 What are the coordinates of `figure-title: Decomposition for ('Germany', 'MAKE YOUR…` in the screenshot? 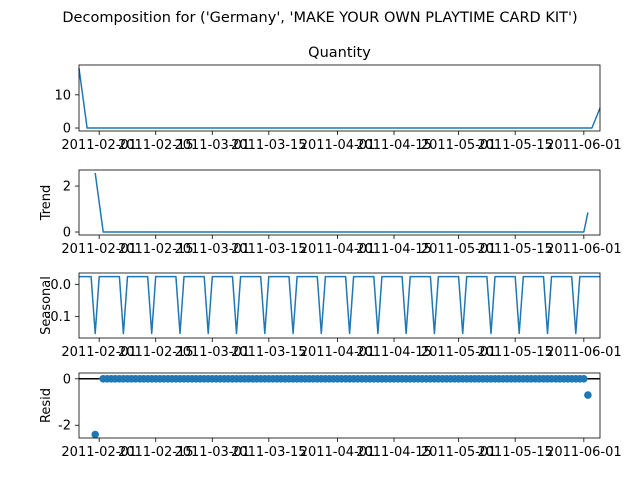 It's located at (319, 18).